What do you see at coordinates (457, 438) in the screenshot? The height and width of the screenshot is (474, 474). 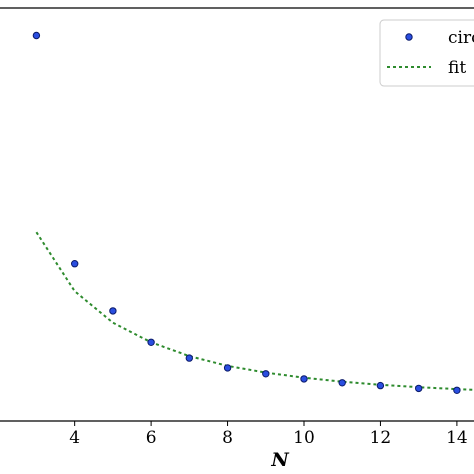 I see `x-tick-label: 14` at bounding box center [457, 438].